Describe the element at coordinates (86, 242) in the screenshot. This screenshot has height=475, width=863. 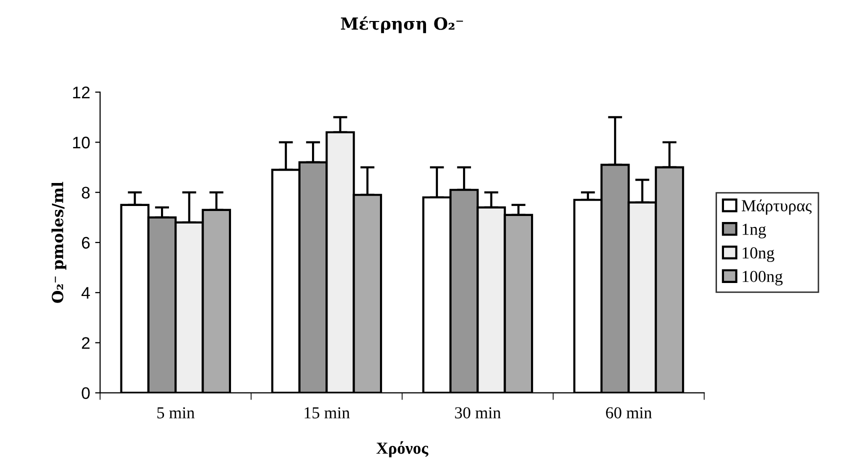
I see `y-tick-label: 6` at that location.